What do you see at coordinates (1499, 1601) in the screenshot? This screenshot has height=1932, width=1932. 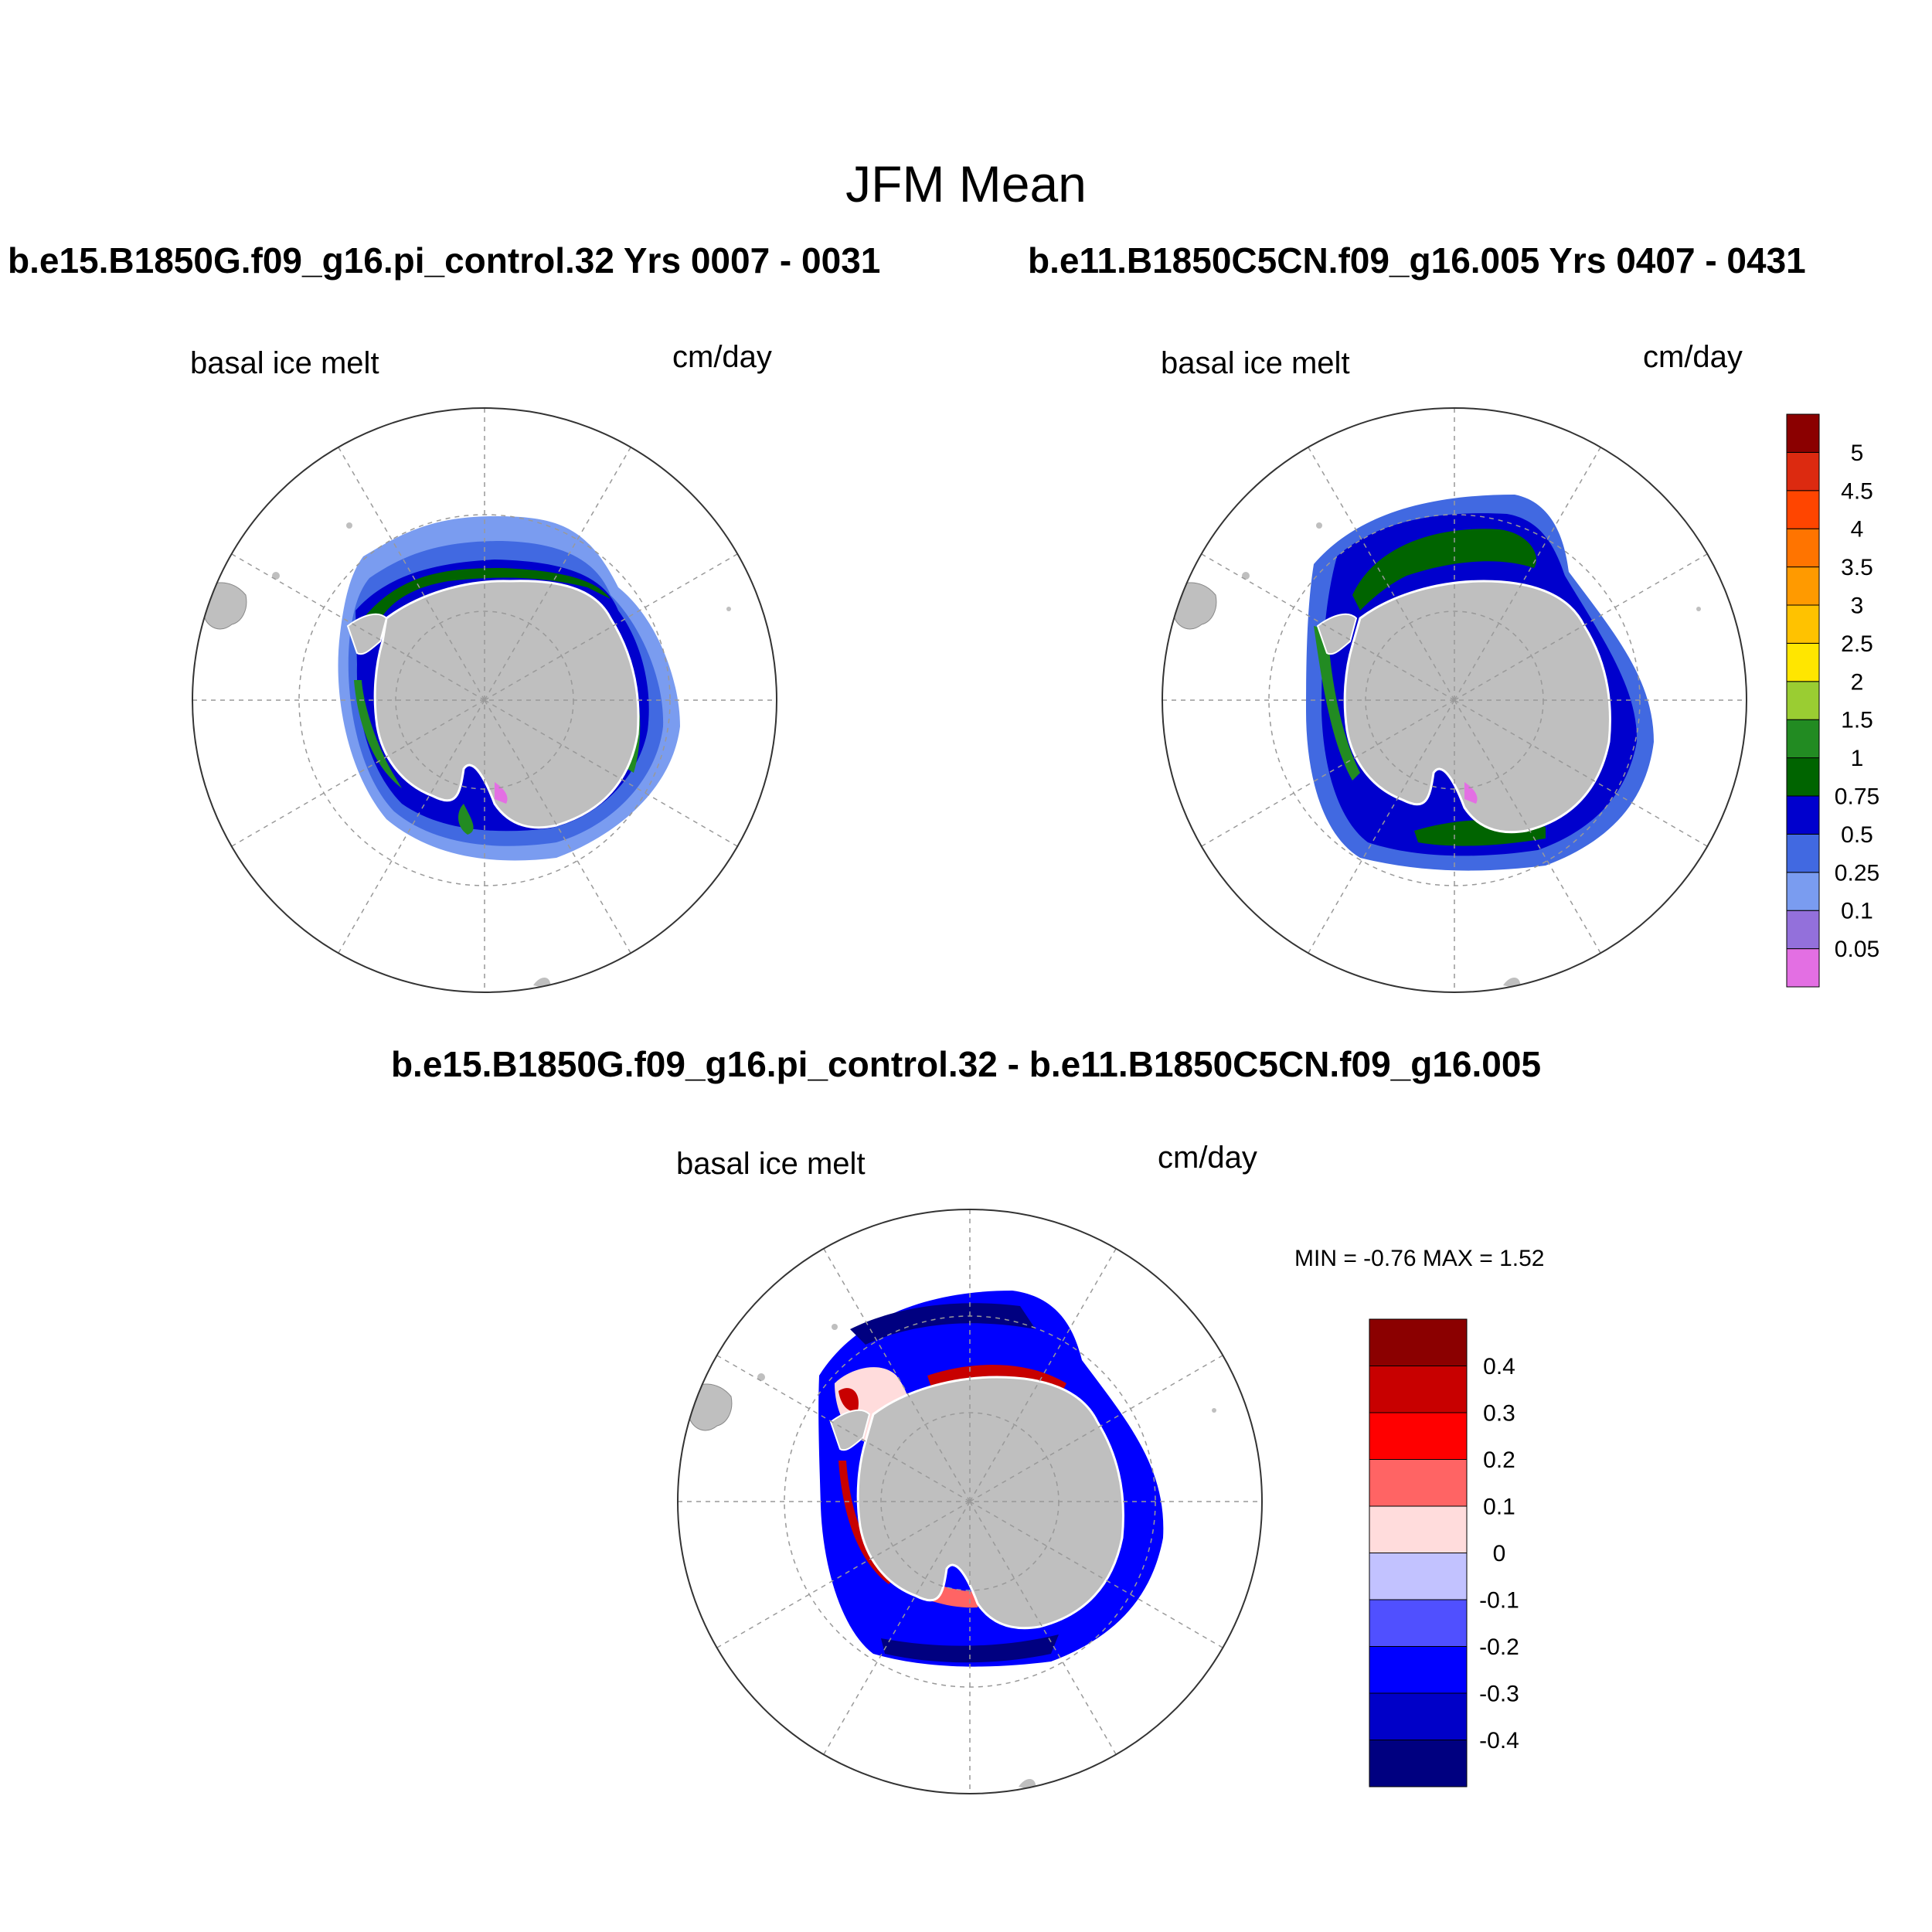 I see `colorbar-difference-tick-label: -0.1` at bounding box center [1499, 1601].